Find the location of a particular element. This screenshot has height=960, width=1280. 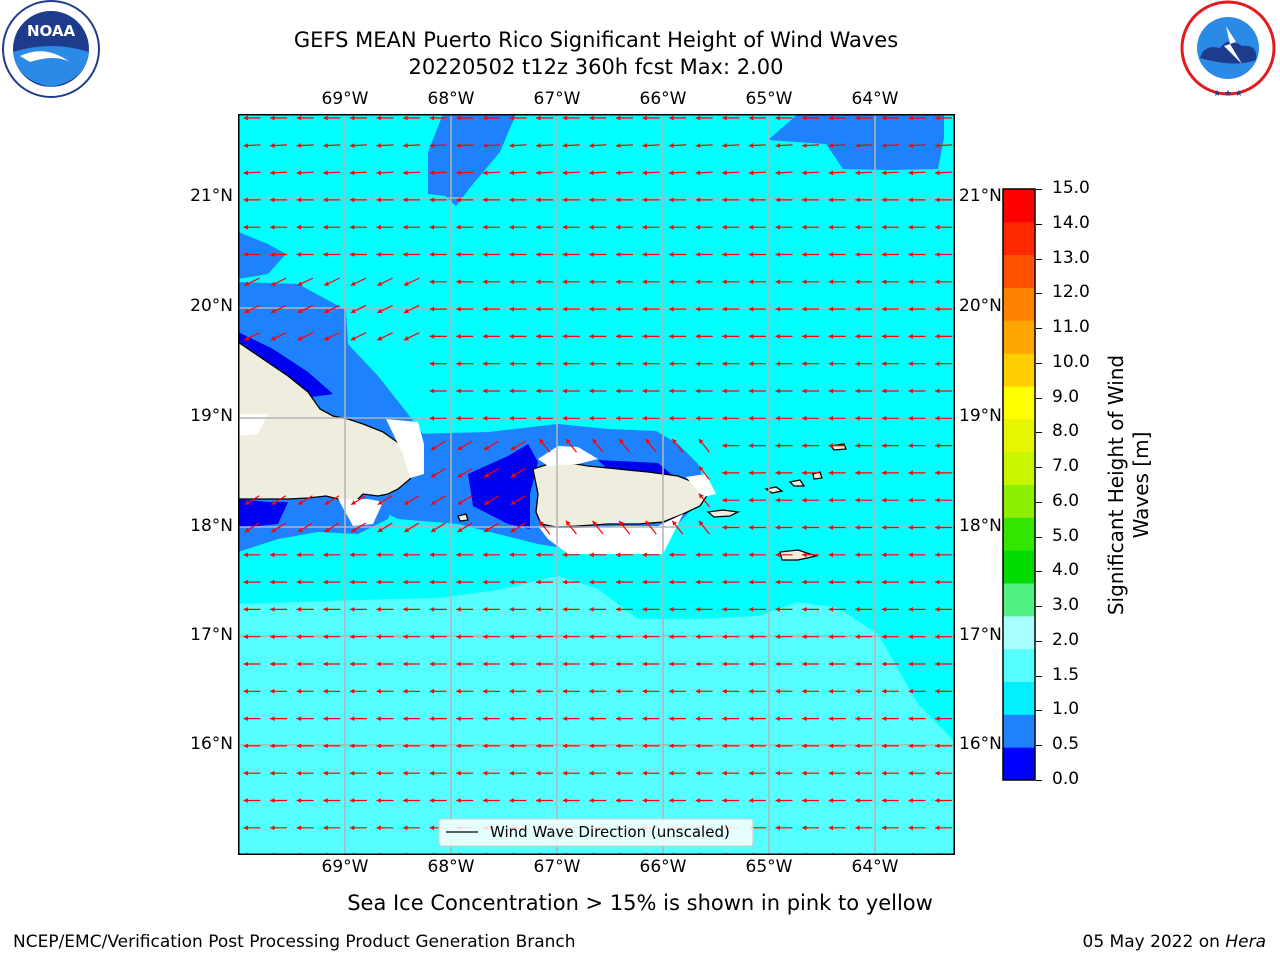

lat-label-right-17n: 17°N is located at coordinates (980, 635).